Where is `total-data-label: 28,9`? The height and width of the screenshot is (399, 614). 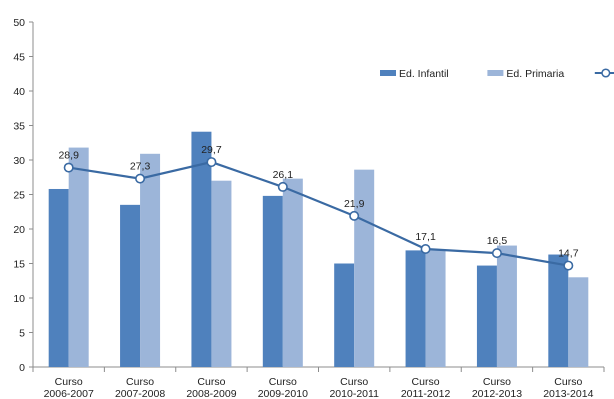 total-data-label: 28,9 is located at coordinates (68, 156).